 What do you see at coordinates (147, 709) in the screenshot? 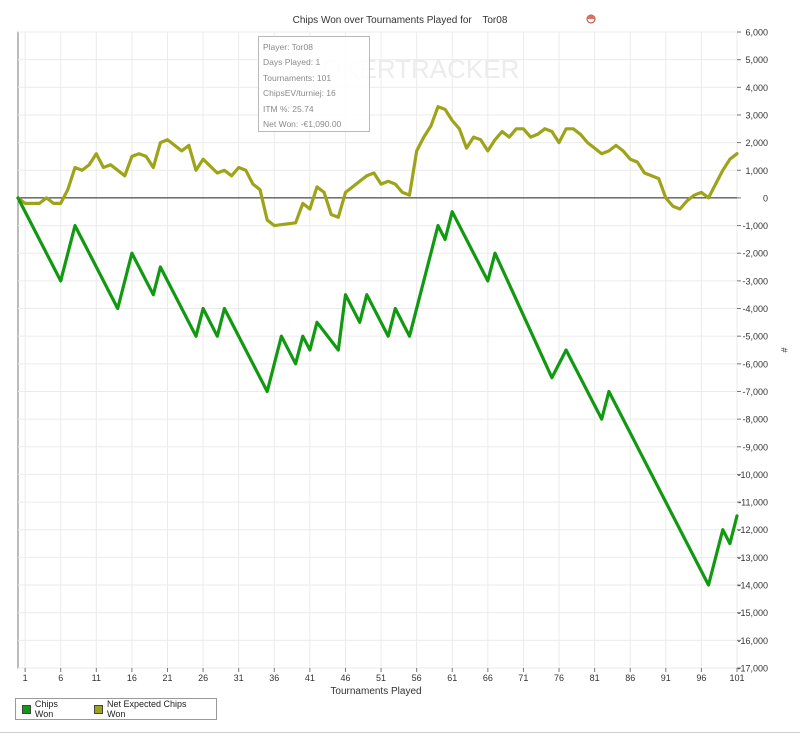
I see `legend-label-net-expected: Net Expected Chips Won` at bounding box center [147, 709].